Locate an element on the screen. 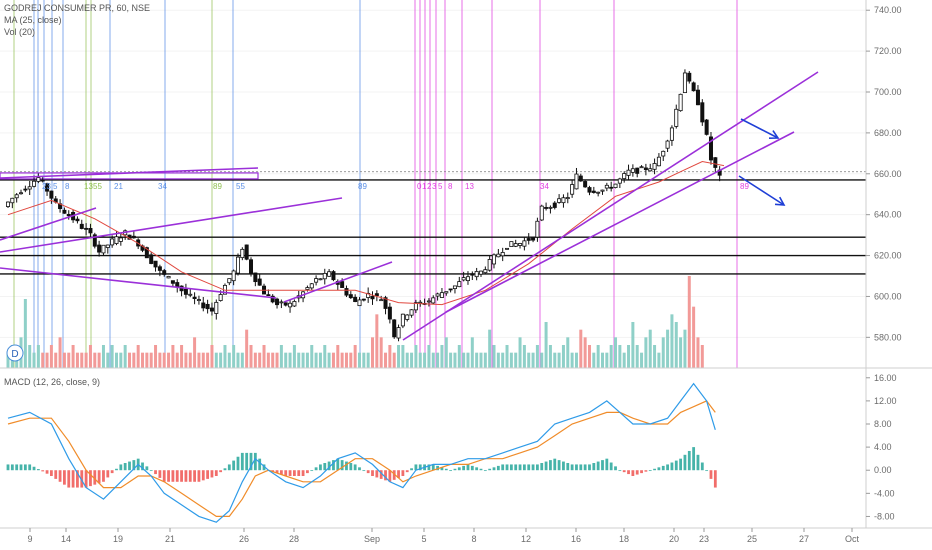  price-tick-label: 640.00 is located at coordinates (888, 215).